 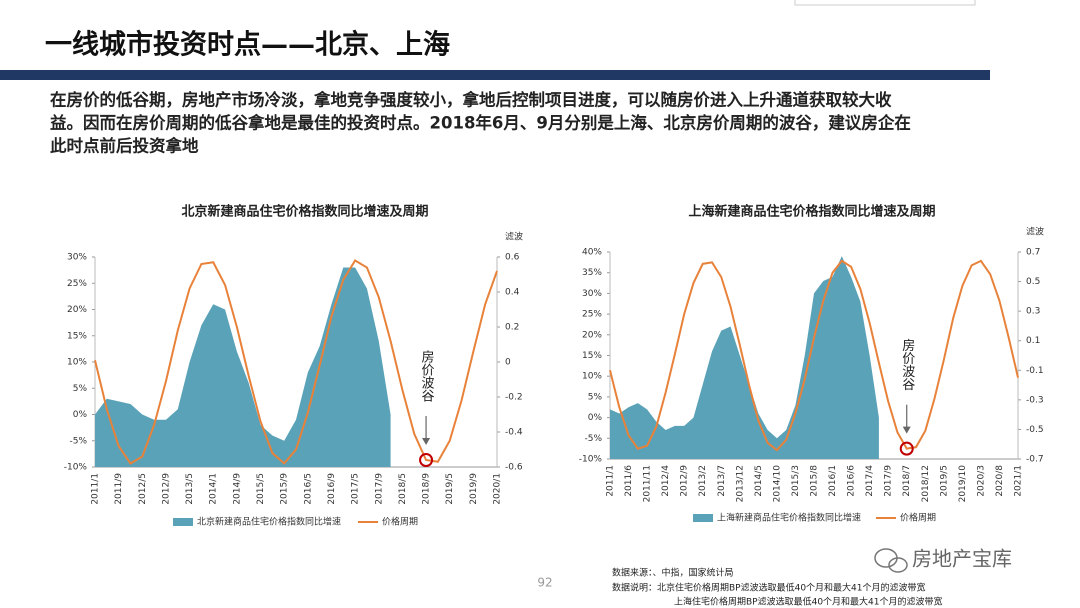 I want to click on x-tick-label: 2017/4, so click(x=870, y=481).